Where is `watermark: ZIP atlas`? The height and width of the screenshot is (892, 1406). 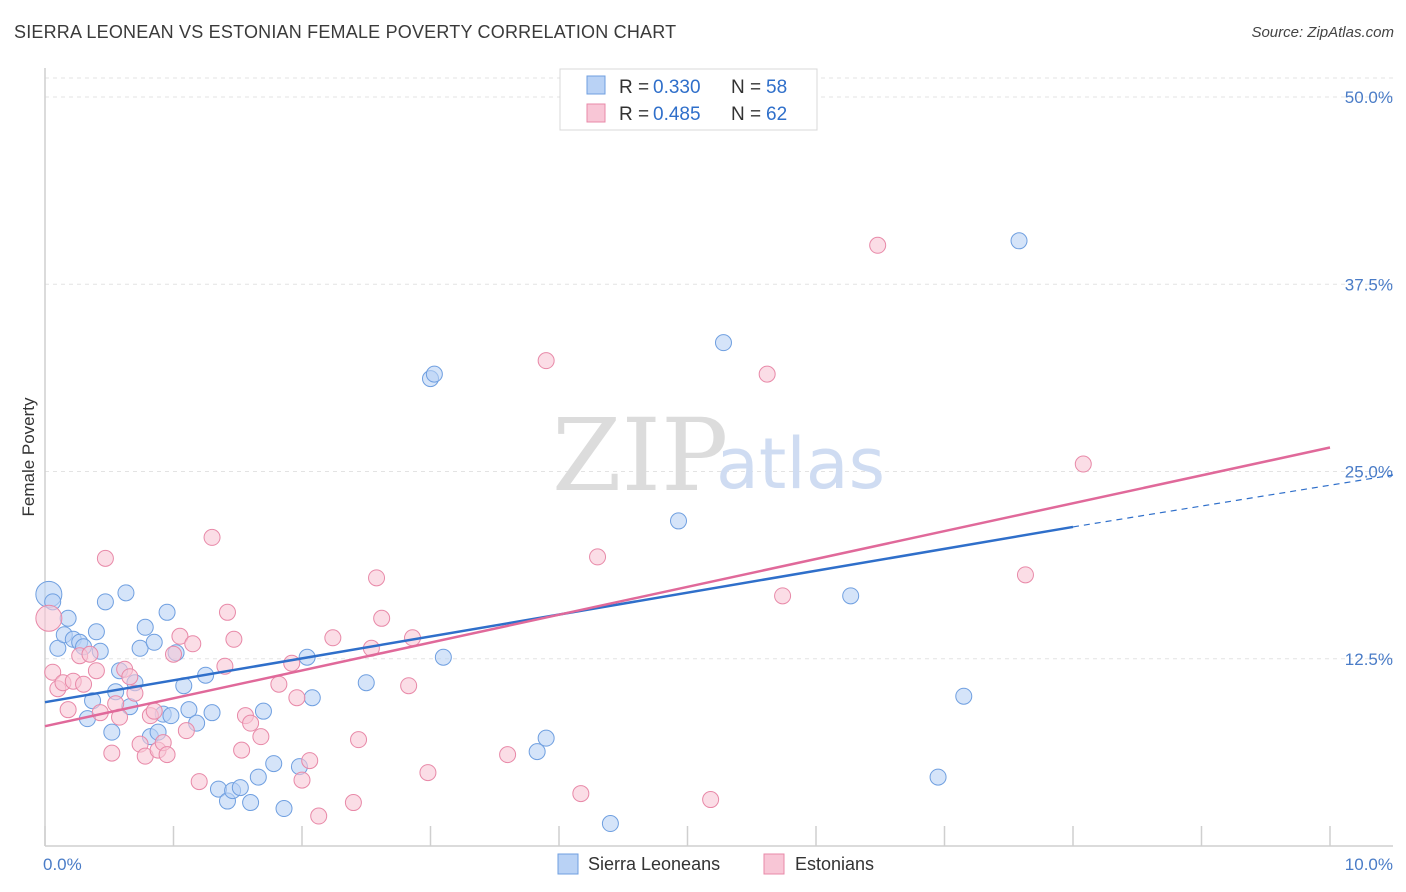 watermark: ZIP atlas is located at coordinates (718, 455).